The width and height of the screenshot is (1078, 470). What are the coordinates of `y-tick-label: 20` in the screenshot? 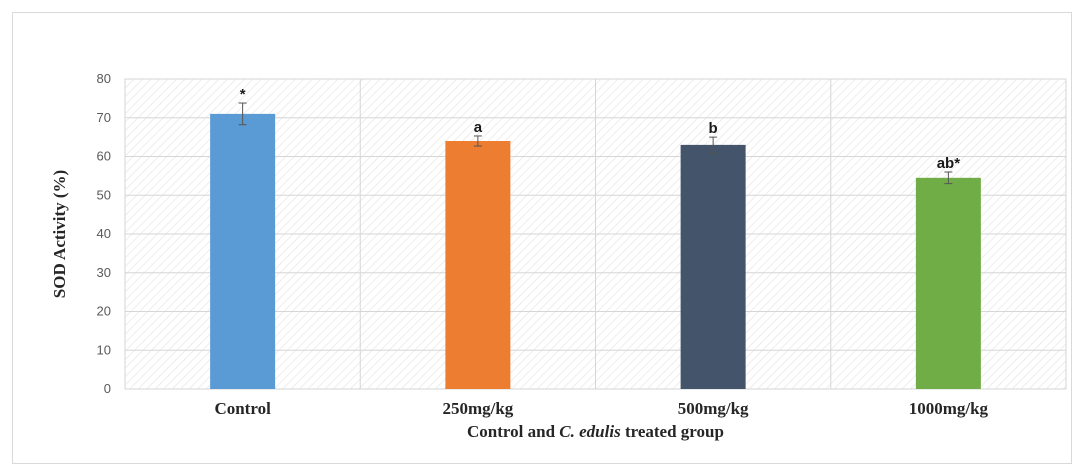 It's located at (104, 311).